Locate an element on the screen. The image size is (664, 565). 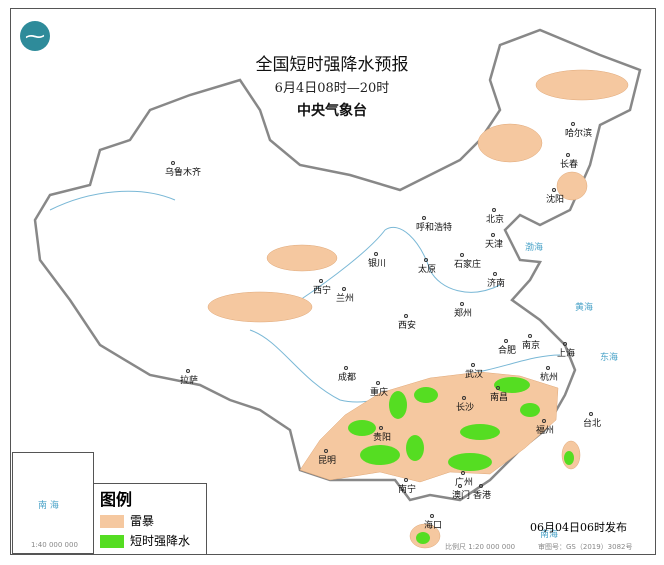
river-tarim is located at coordinates (112, 200).